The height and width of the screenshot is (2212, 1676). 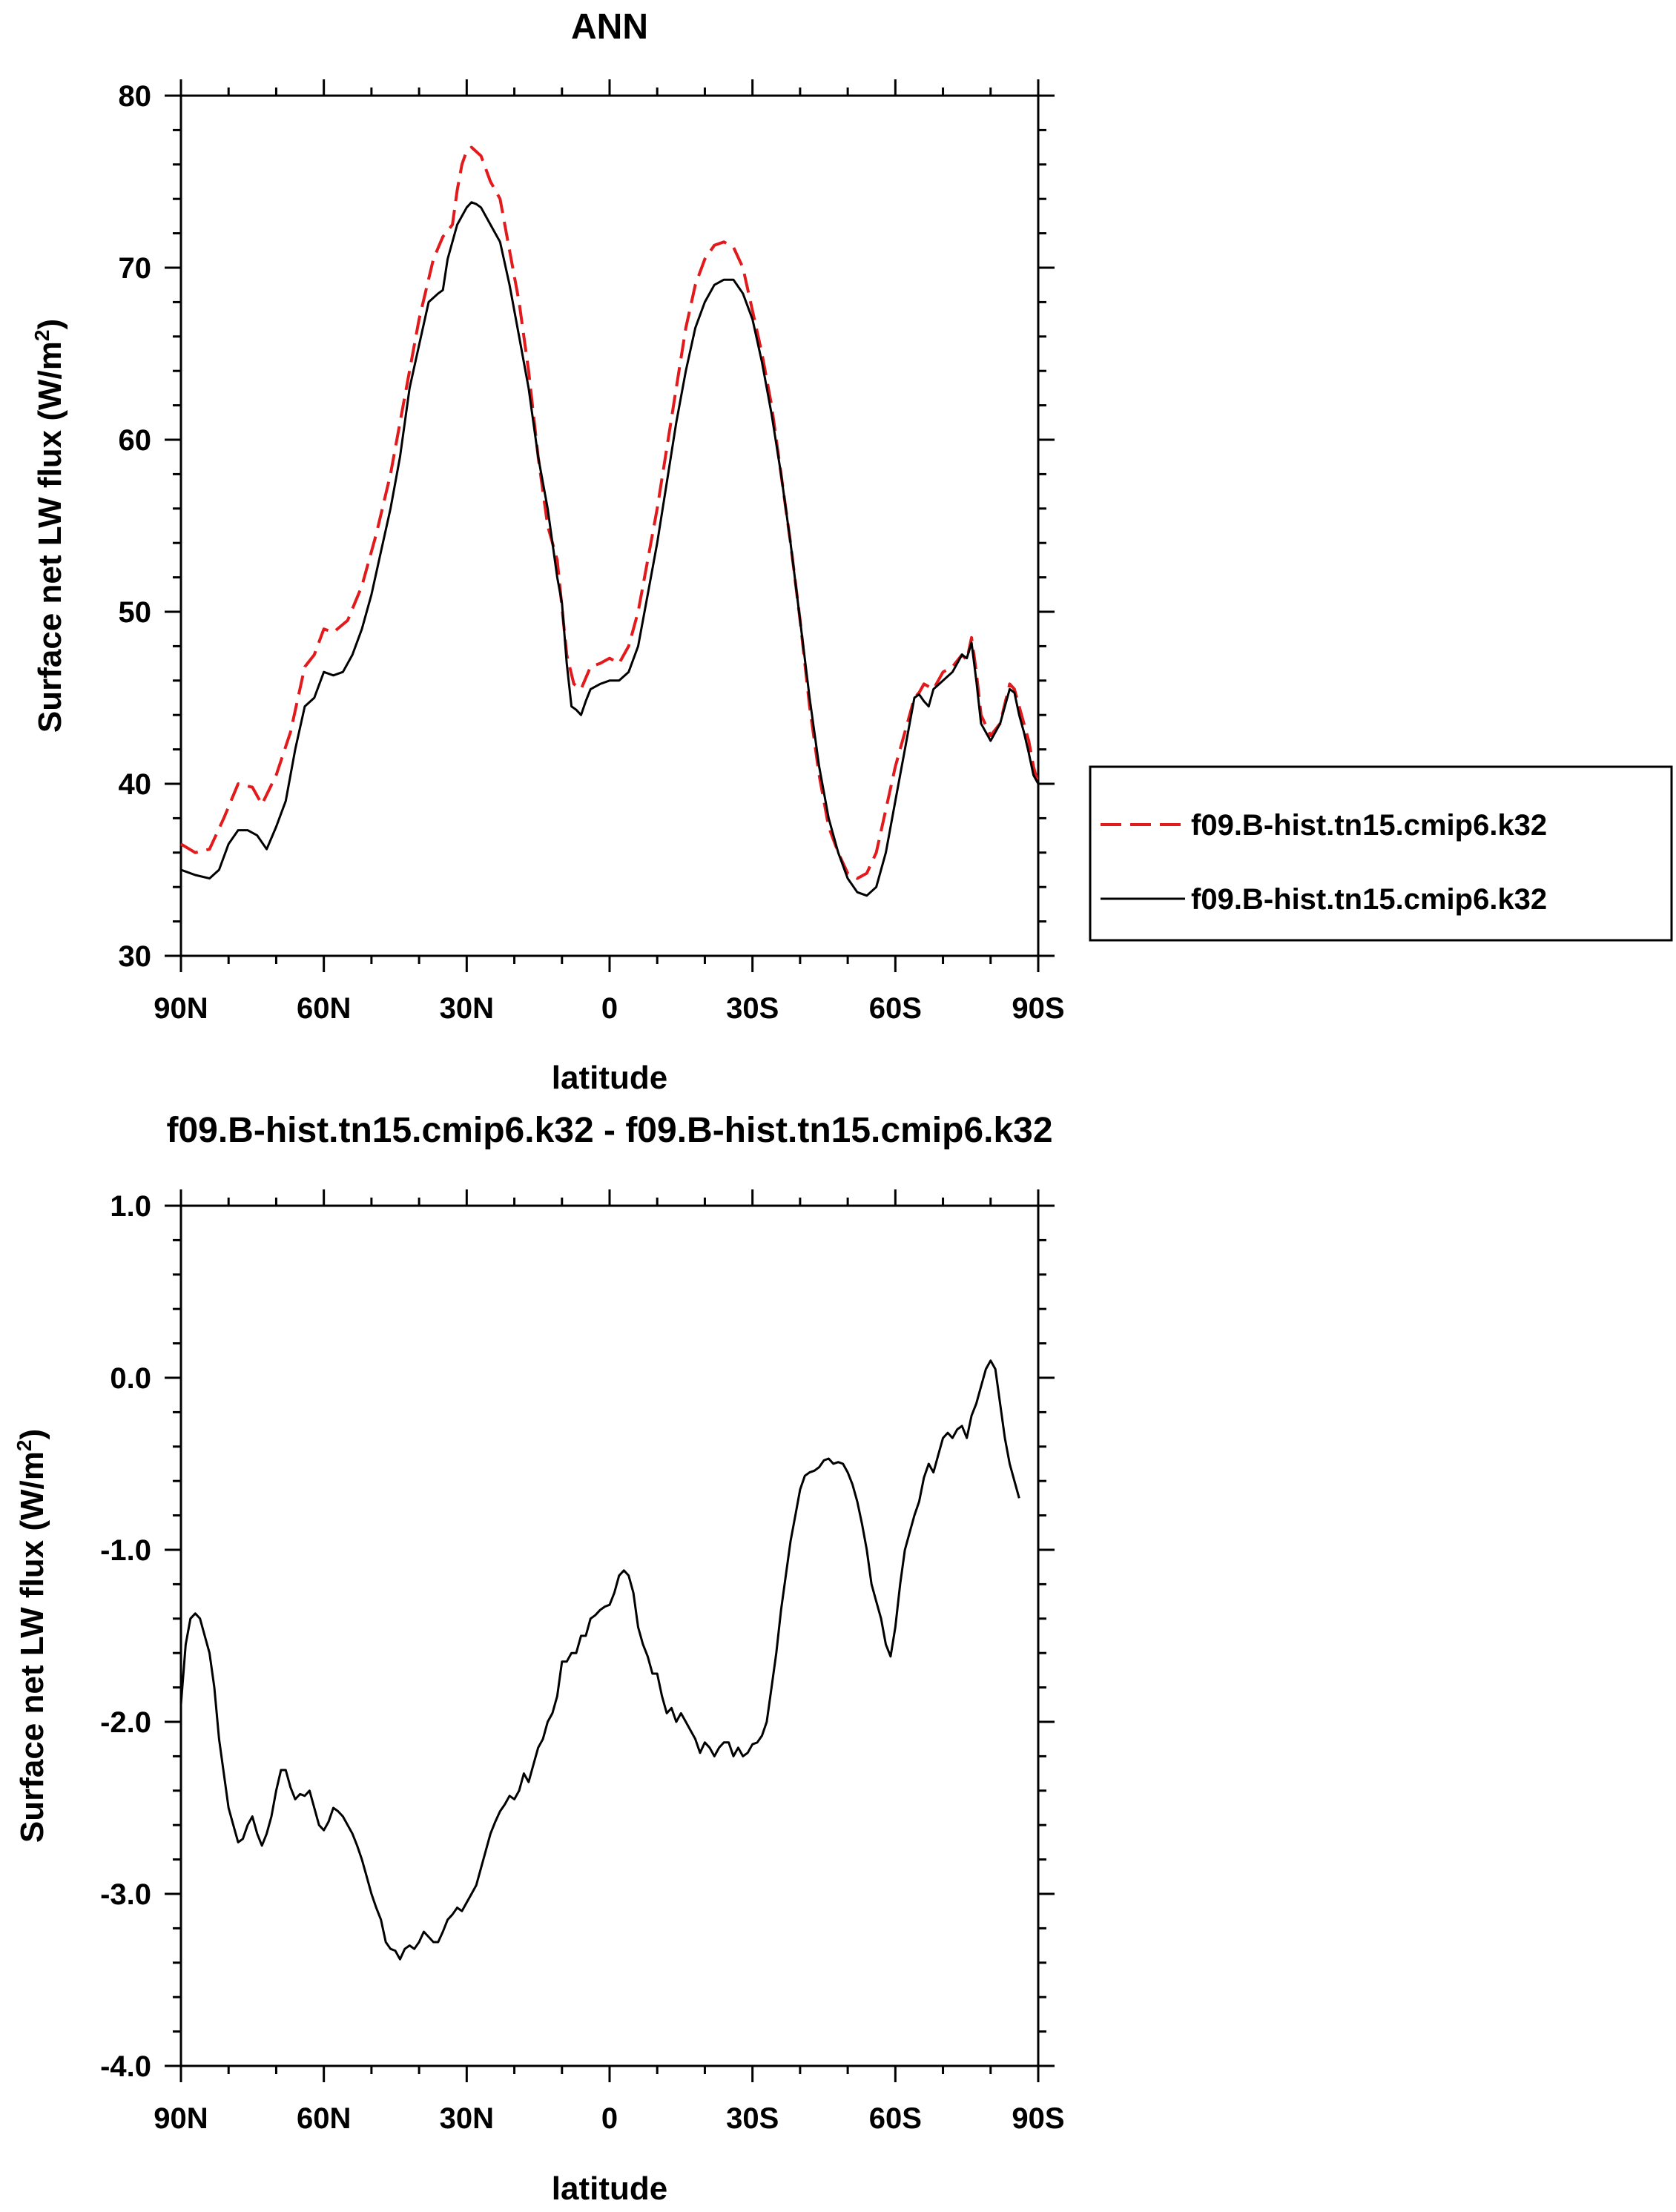 What do you see at coordinates (125, 2066) in the screenshot?
I see `y-tick-label: -4.0` at bounding box center [125, 2066].